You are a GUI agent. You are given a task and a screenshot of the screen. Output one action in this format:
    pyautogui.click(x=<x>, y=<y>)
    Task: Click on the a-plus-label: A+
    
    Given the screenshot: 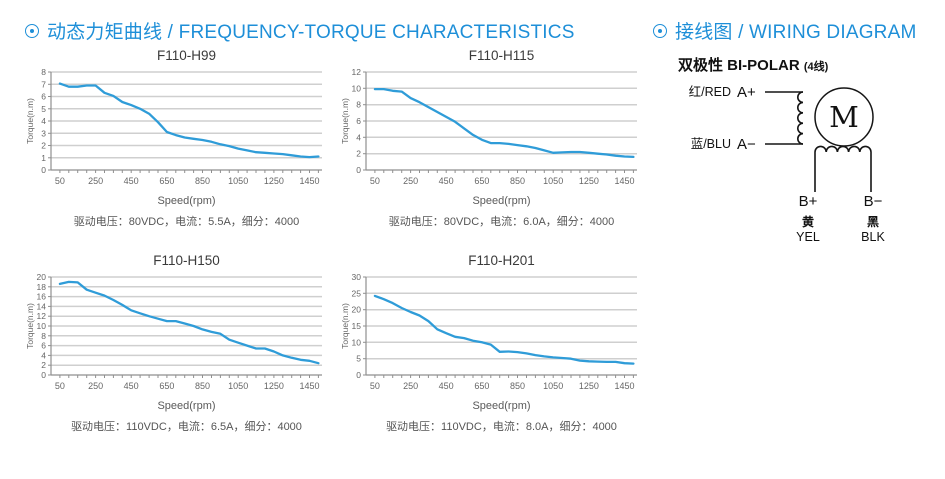 What is the action you would take?
    pyautogui.click(x=746, y=92)
    